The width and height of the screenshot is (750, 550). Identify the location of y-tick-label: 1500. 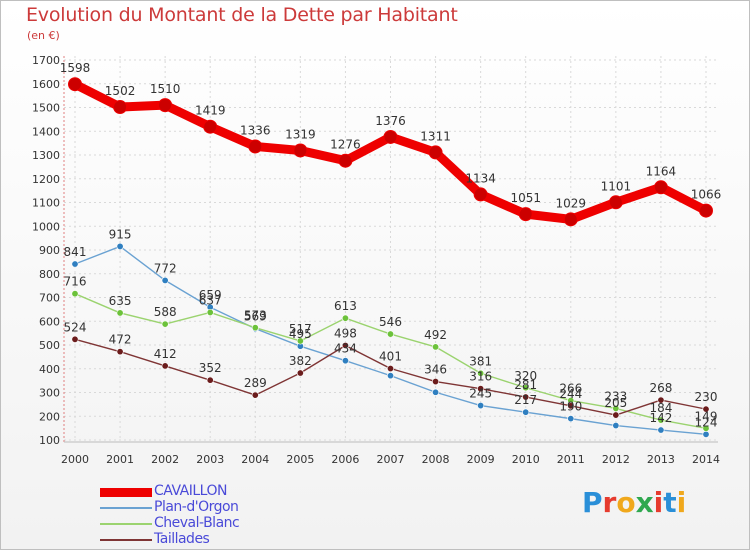
(46, 108).